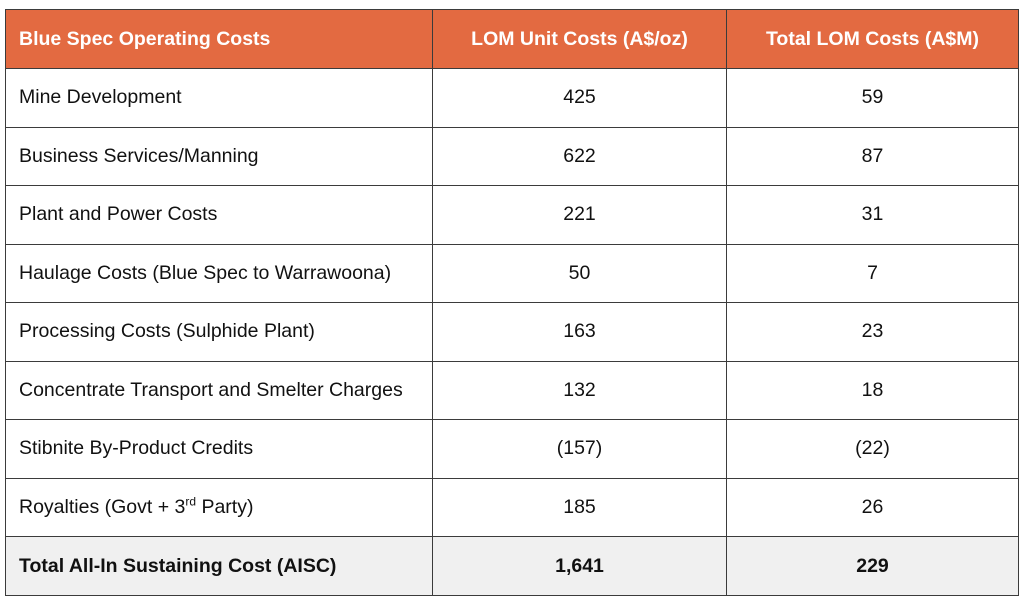 The width and height of the screenshot is (1024, 608). What do you see at coordinates (579, 39) in the screenshot?
I see `header-unit-costs: LOM Unit Costs (A$/oz)` at bounding box center [579, 39].